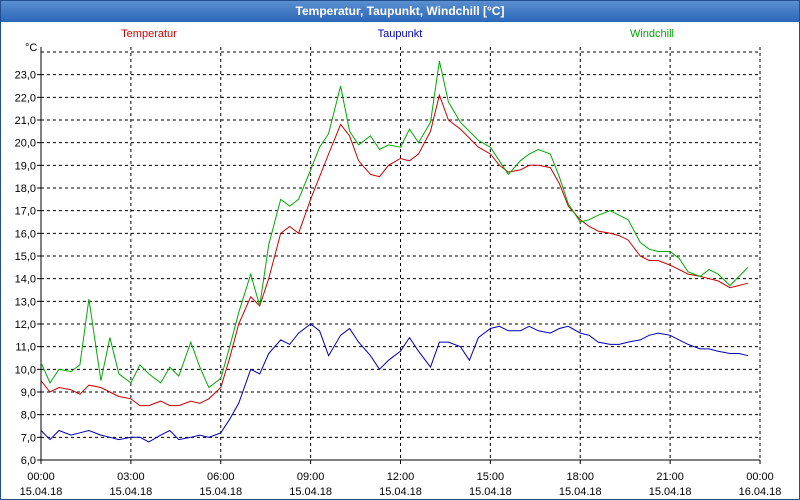 The height and width of the screenshot is (500, 800). Describe the element at coordinates (28, 416) in the screenshot. I see `y-tick-label: 8,0` at that location.